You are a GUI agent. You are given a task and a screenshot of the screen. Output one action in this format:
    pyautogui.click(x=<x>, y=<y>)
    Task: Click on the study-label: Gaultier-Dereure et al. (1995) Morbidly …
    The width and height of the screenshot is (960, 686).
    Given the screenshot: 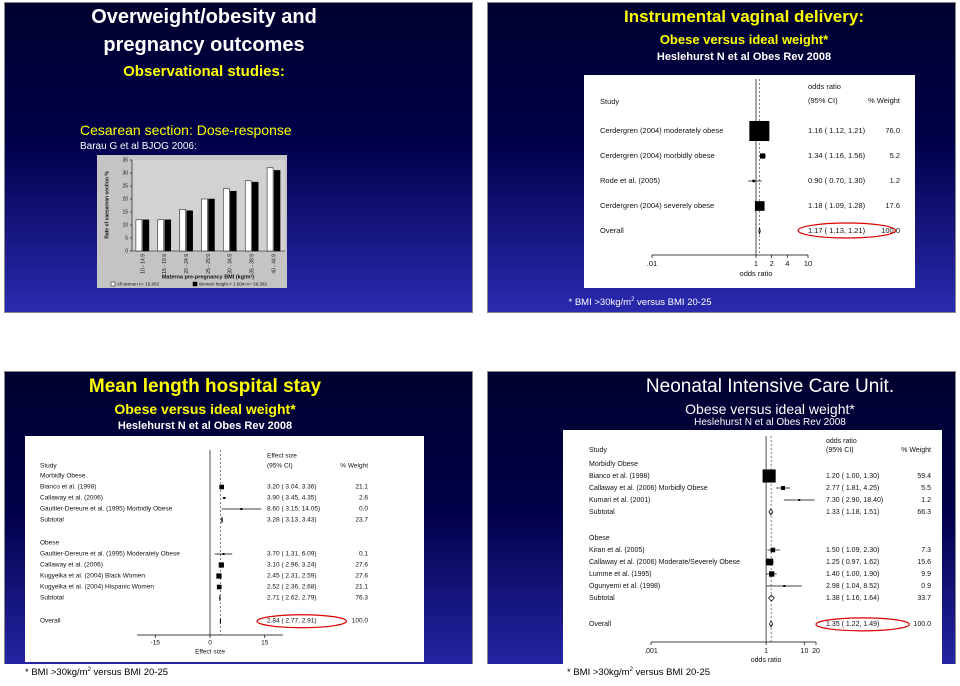 What is the action you would take?
    pyautogui.click(x=106, y=509)
    